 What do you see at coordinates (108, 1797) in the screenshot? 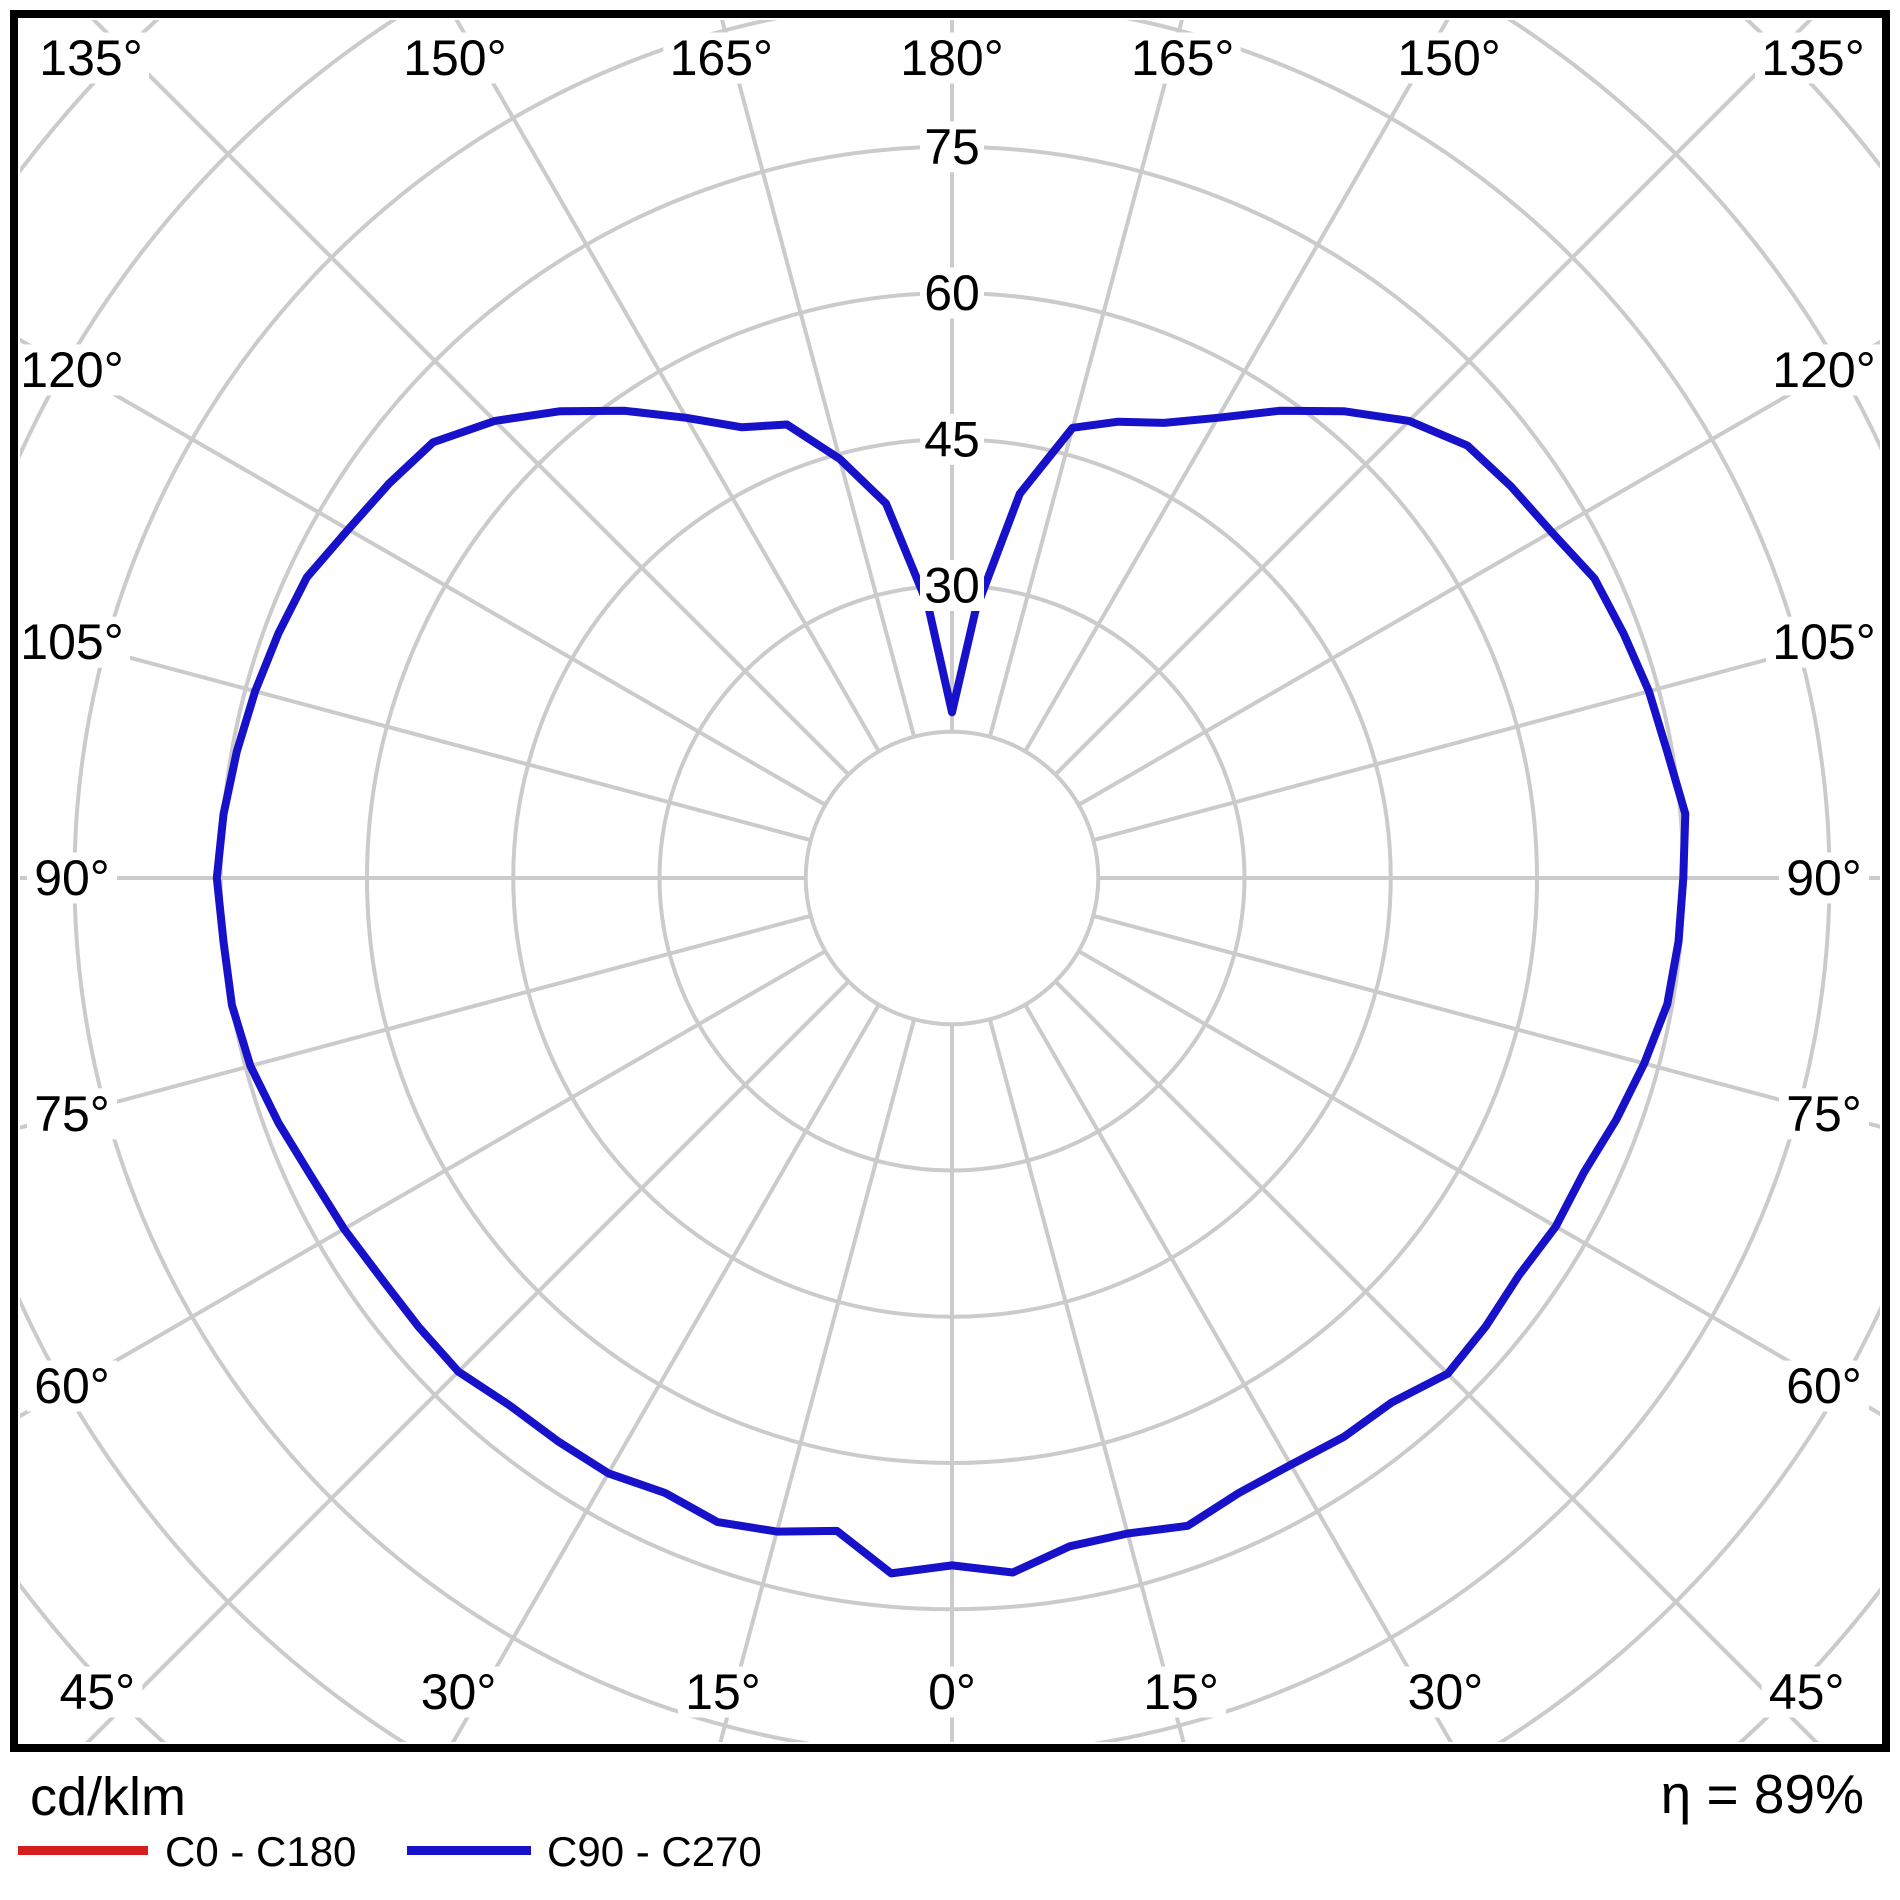
I see `units-label: cd/klm` at bounding box center [108, 1797].